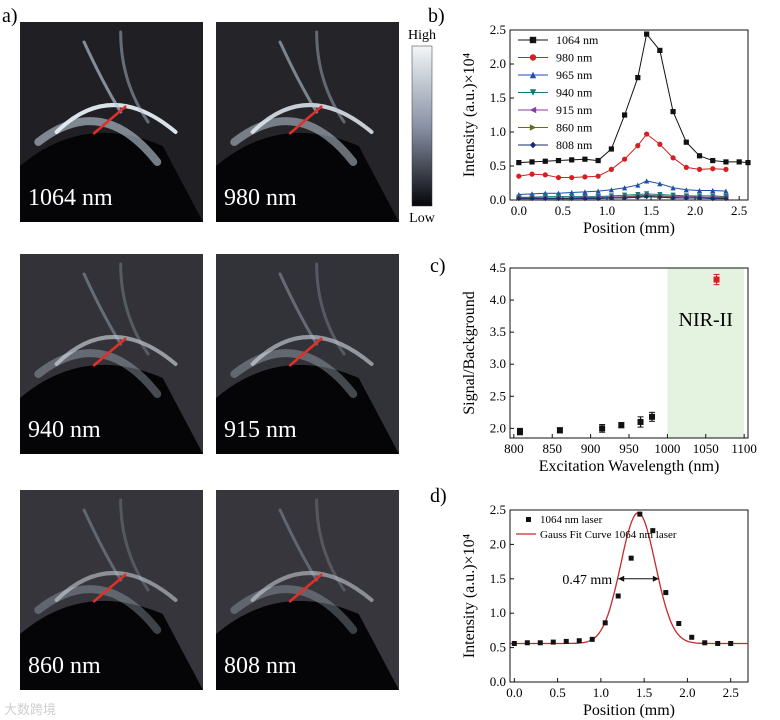  What do you see at coordinates (557, 692) in the screenshot?
I see `x-tick-label: 0.5` at bounding box center [557, 692].